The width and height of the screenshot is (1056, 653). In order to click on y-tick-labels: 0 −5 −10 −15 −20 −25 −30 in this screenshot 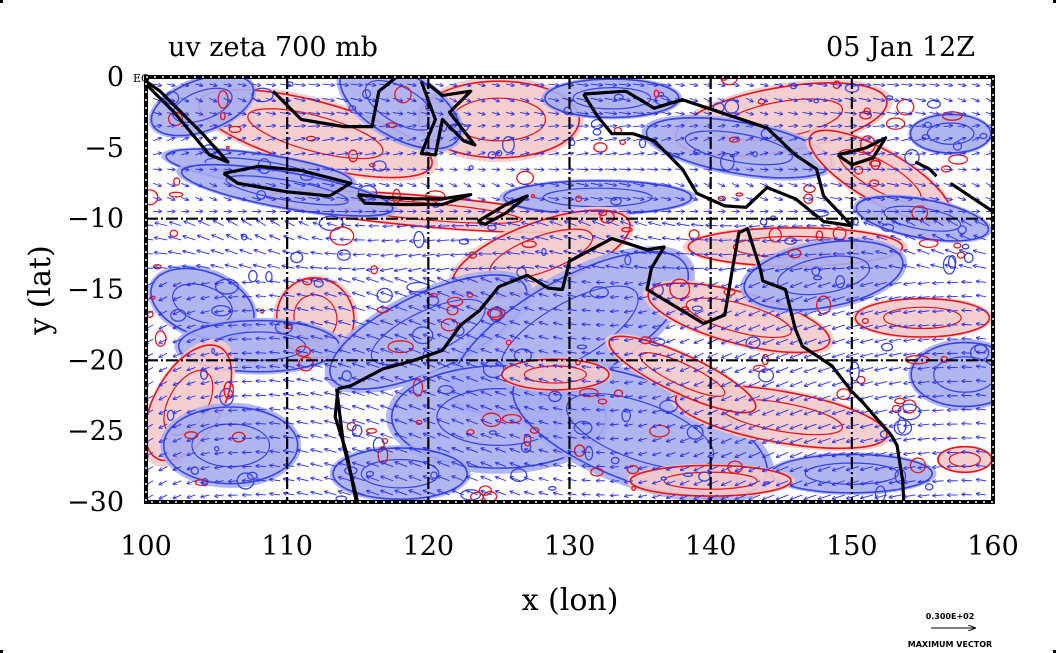, I will do `click(95, 290)`.